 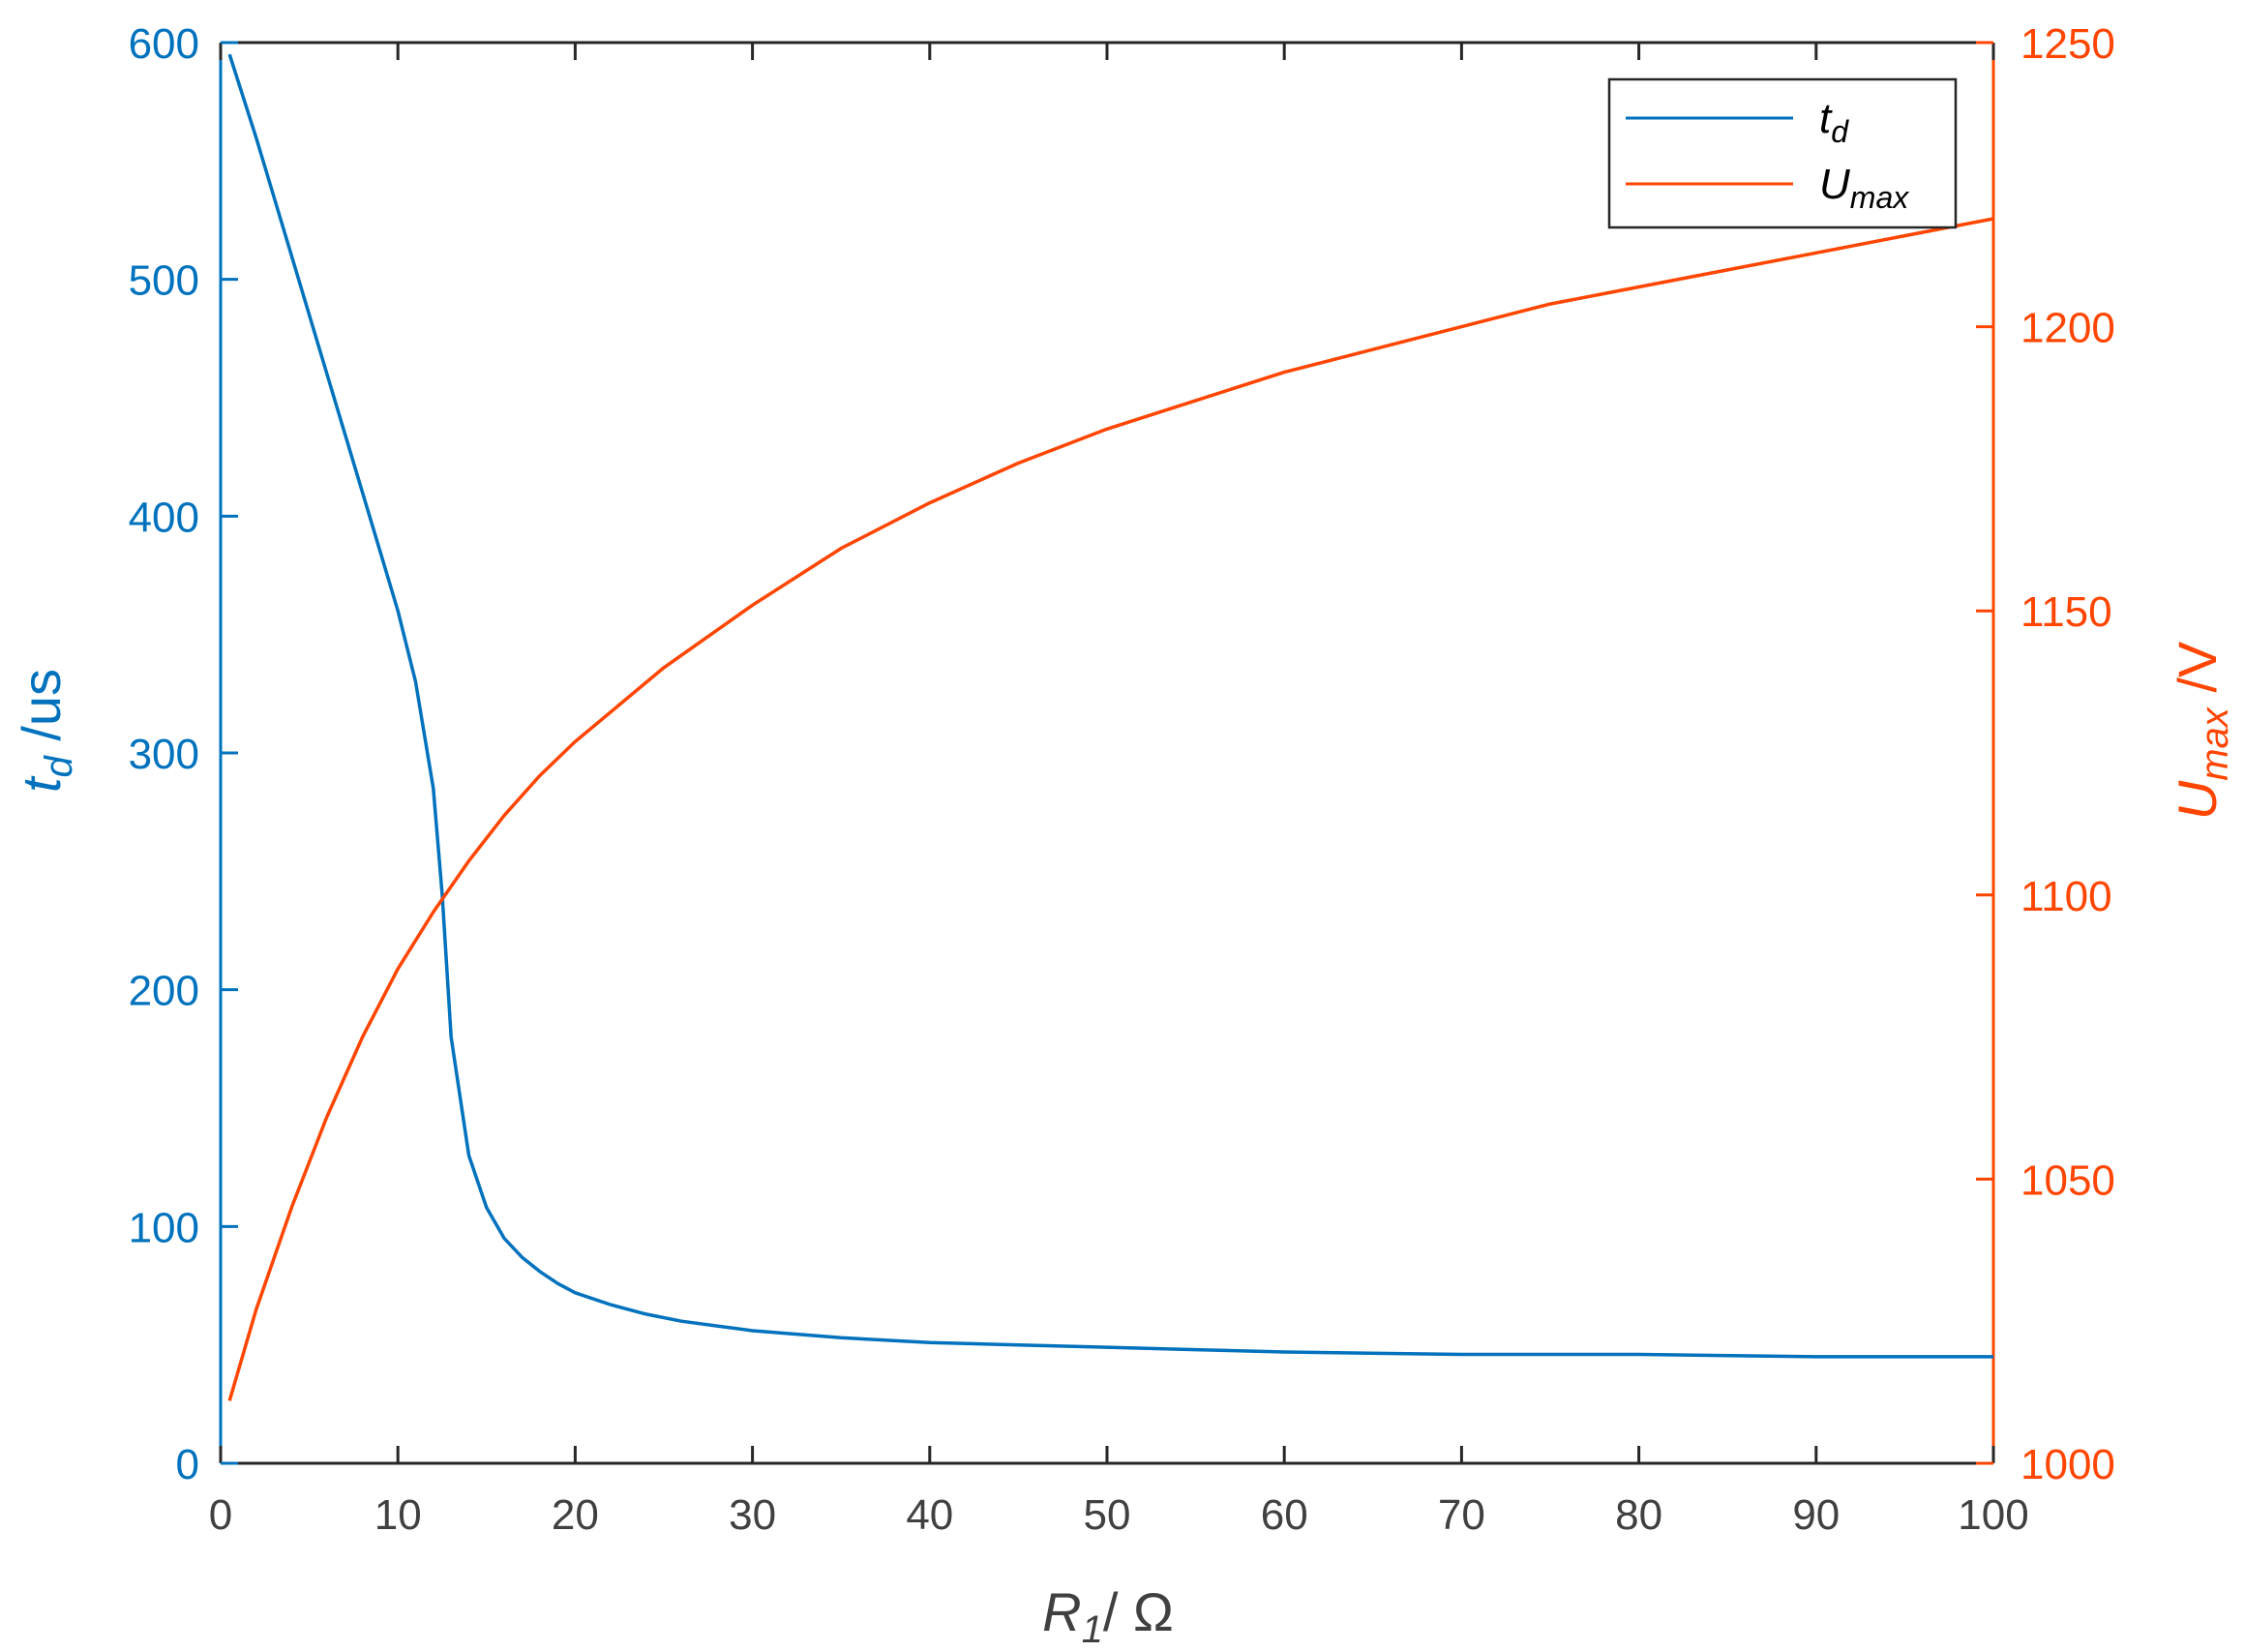 What do you see at coordinates (2067, 1180) in the screenshot?
I see `right-y-tick-label: 1050` at bounding box center [2067, 1180].